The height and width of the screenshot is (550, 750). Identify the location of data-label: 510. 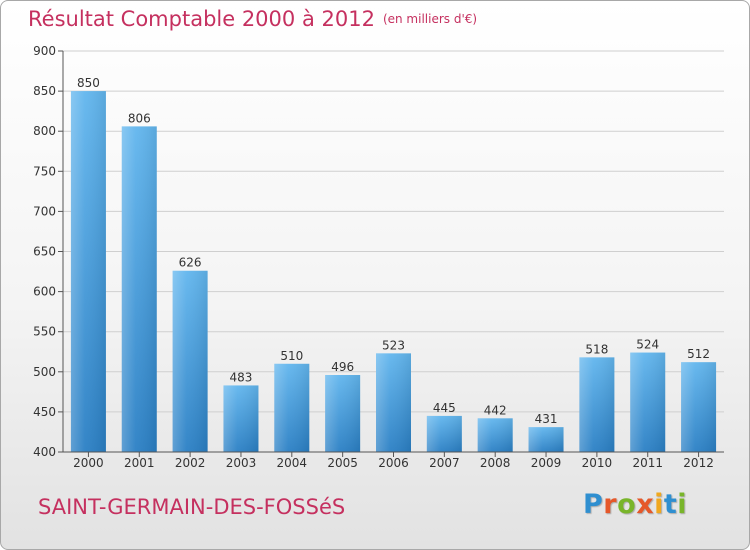
(291, 356).